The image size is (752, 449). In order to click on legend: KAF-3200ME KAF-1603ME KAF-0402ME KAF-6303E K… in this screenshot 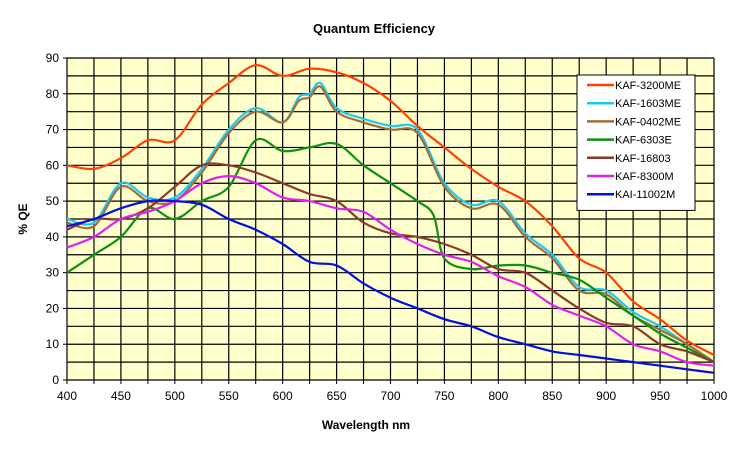, I will do `click(636, 142)`.